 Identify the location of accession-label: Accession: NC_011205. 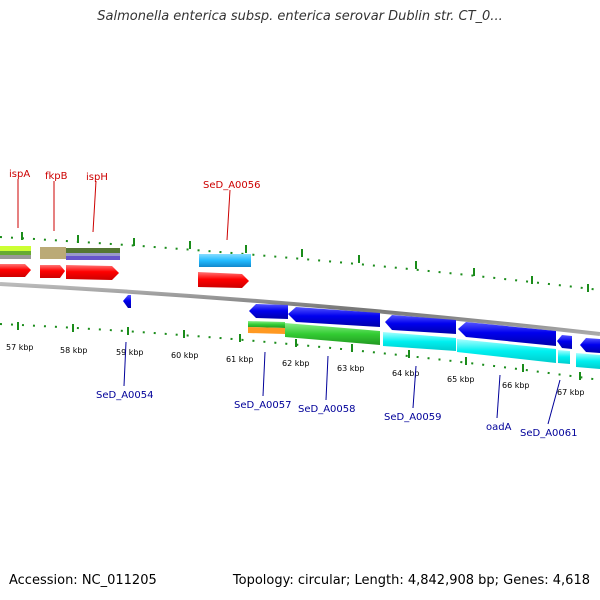
(83, 580).